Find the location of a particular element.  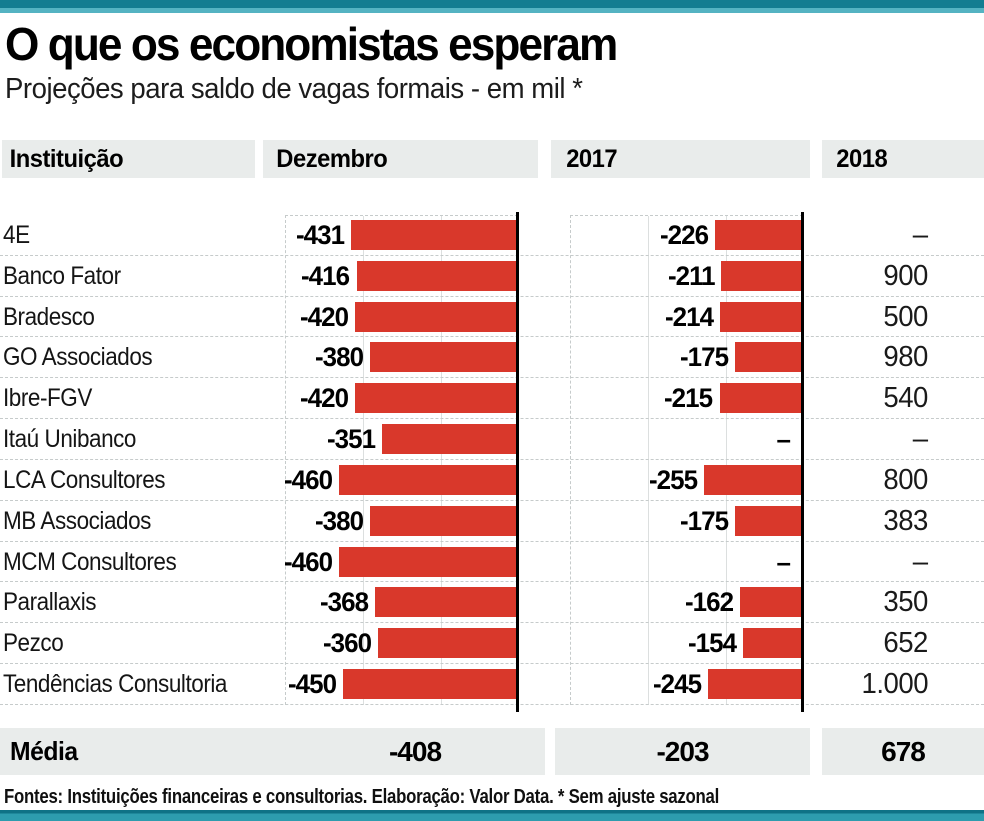

header-band-institution: Instituição is located at coordinates (128, 159).